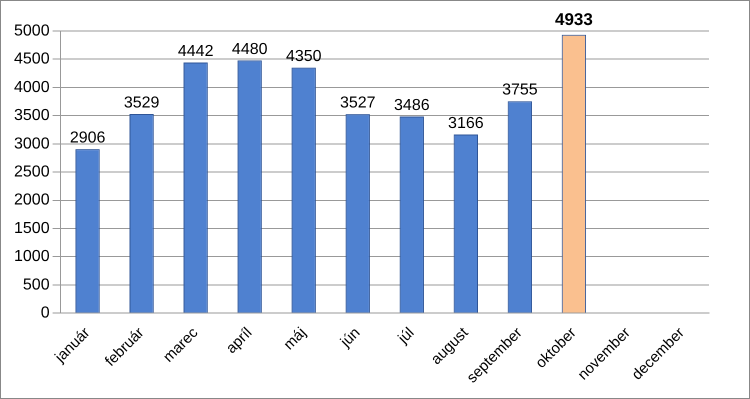 The height and width of the screenshot is (399, 750). What do you see at coordinates (304, 57) in the screenshot?
I see `data-label: 4350` at bounding box center [304, 57].